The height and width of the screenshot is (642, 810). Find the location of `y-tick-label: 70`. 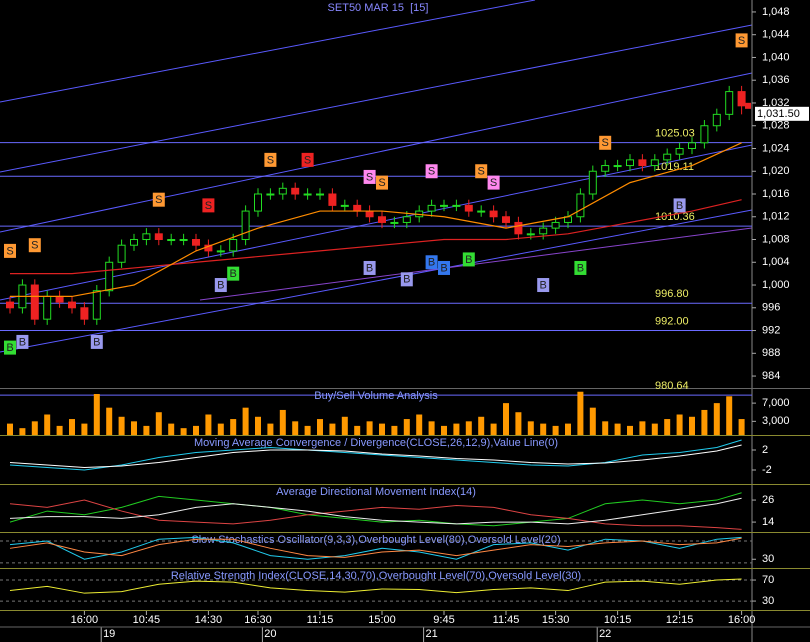

y-tick-label: 70 is located at coordinates (768, 580).